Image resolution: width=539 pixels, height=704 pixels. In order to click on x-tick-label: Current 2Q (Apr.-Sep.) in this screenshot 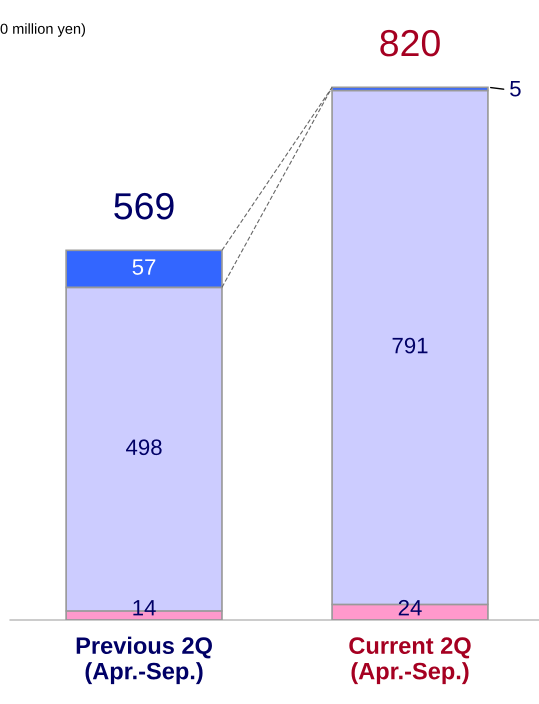, I will do `click(410, 660)`.